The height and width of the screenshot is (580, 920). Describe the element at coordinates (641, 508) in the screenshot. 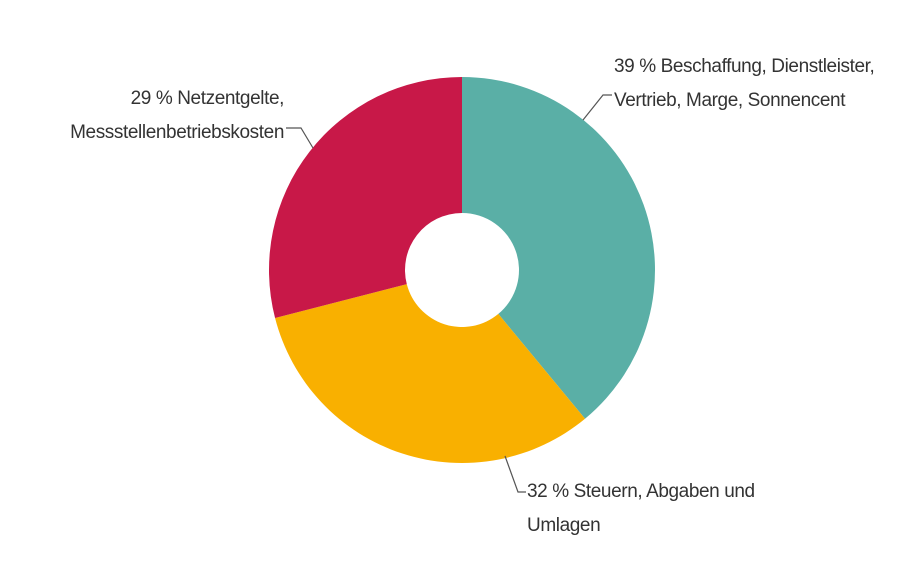

I see `category-label: Steuern, Abgaben und Umlagen` at that location.